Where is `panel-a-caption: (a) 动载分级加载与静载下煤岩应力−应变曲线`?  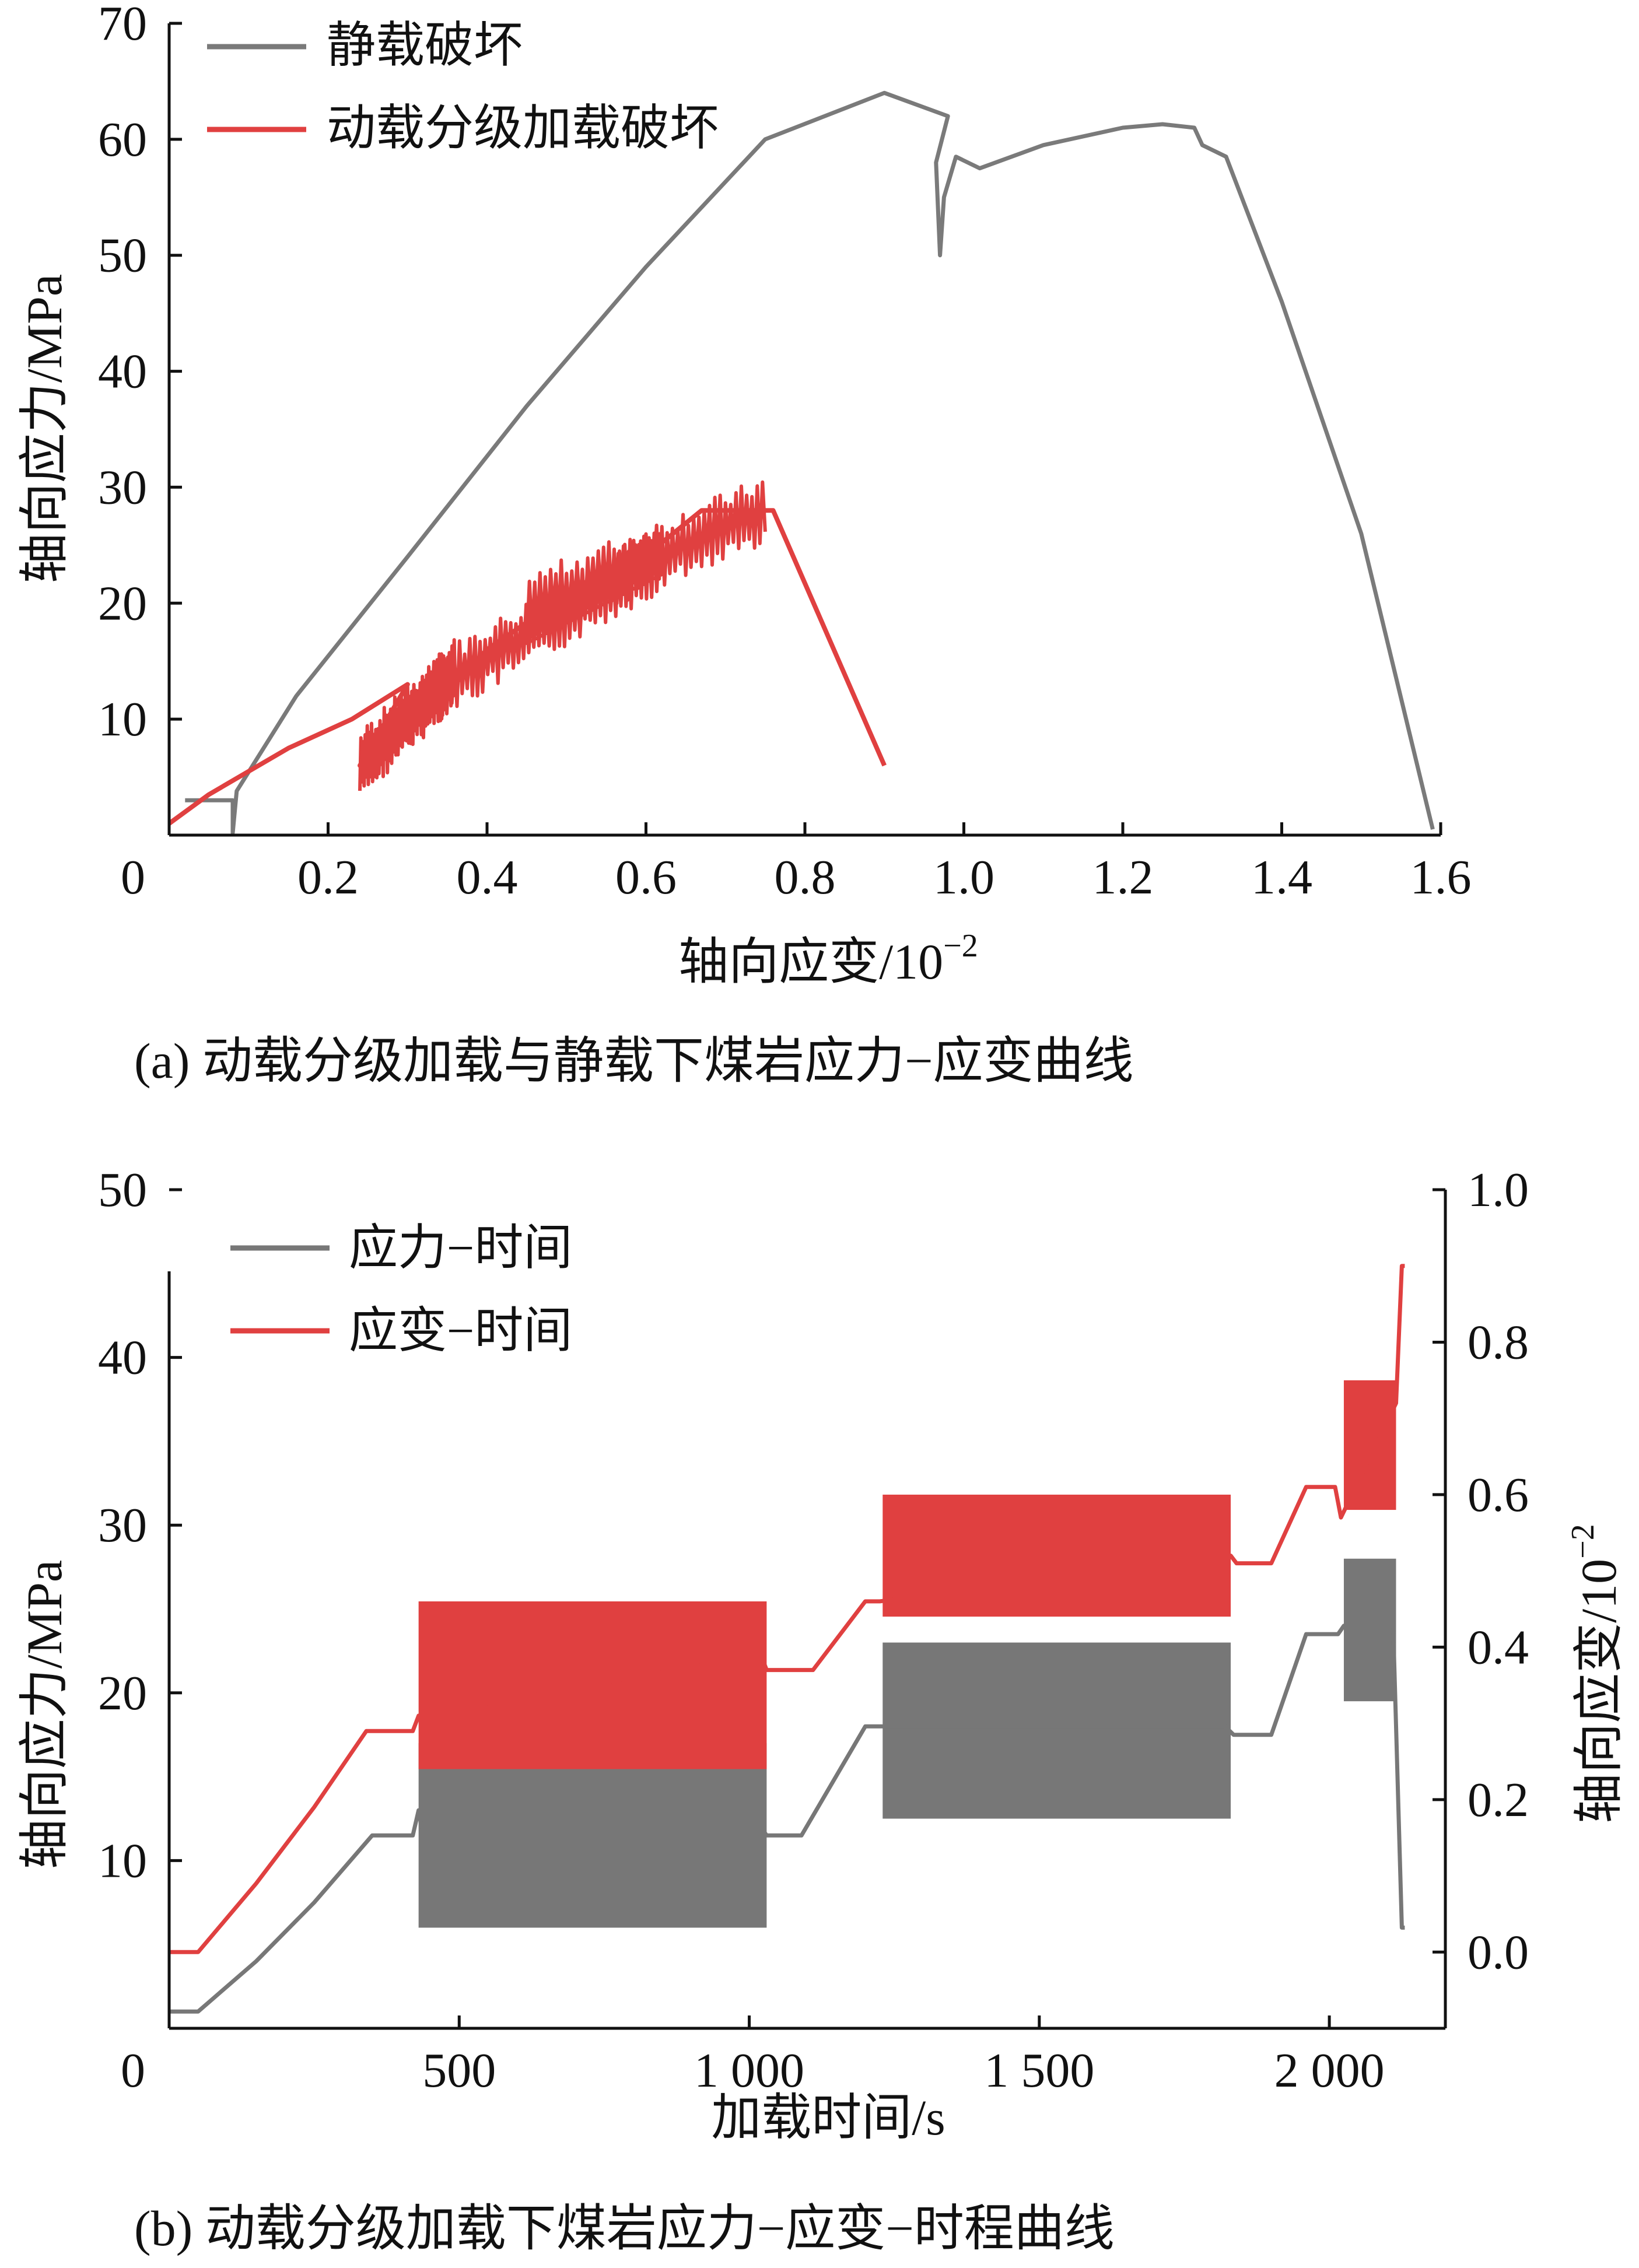 panel-a-caption: (a) 动载分级加载与静载下煤岩应力−应变曲线 is located at coordinates (633, 1061).